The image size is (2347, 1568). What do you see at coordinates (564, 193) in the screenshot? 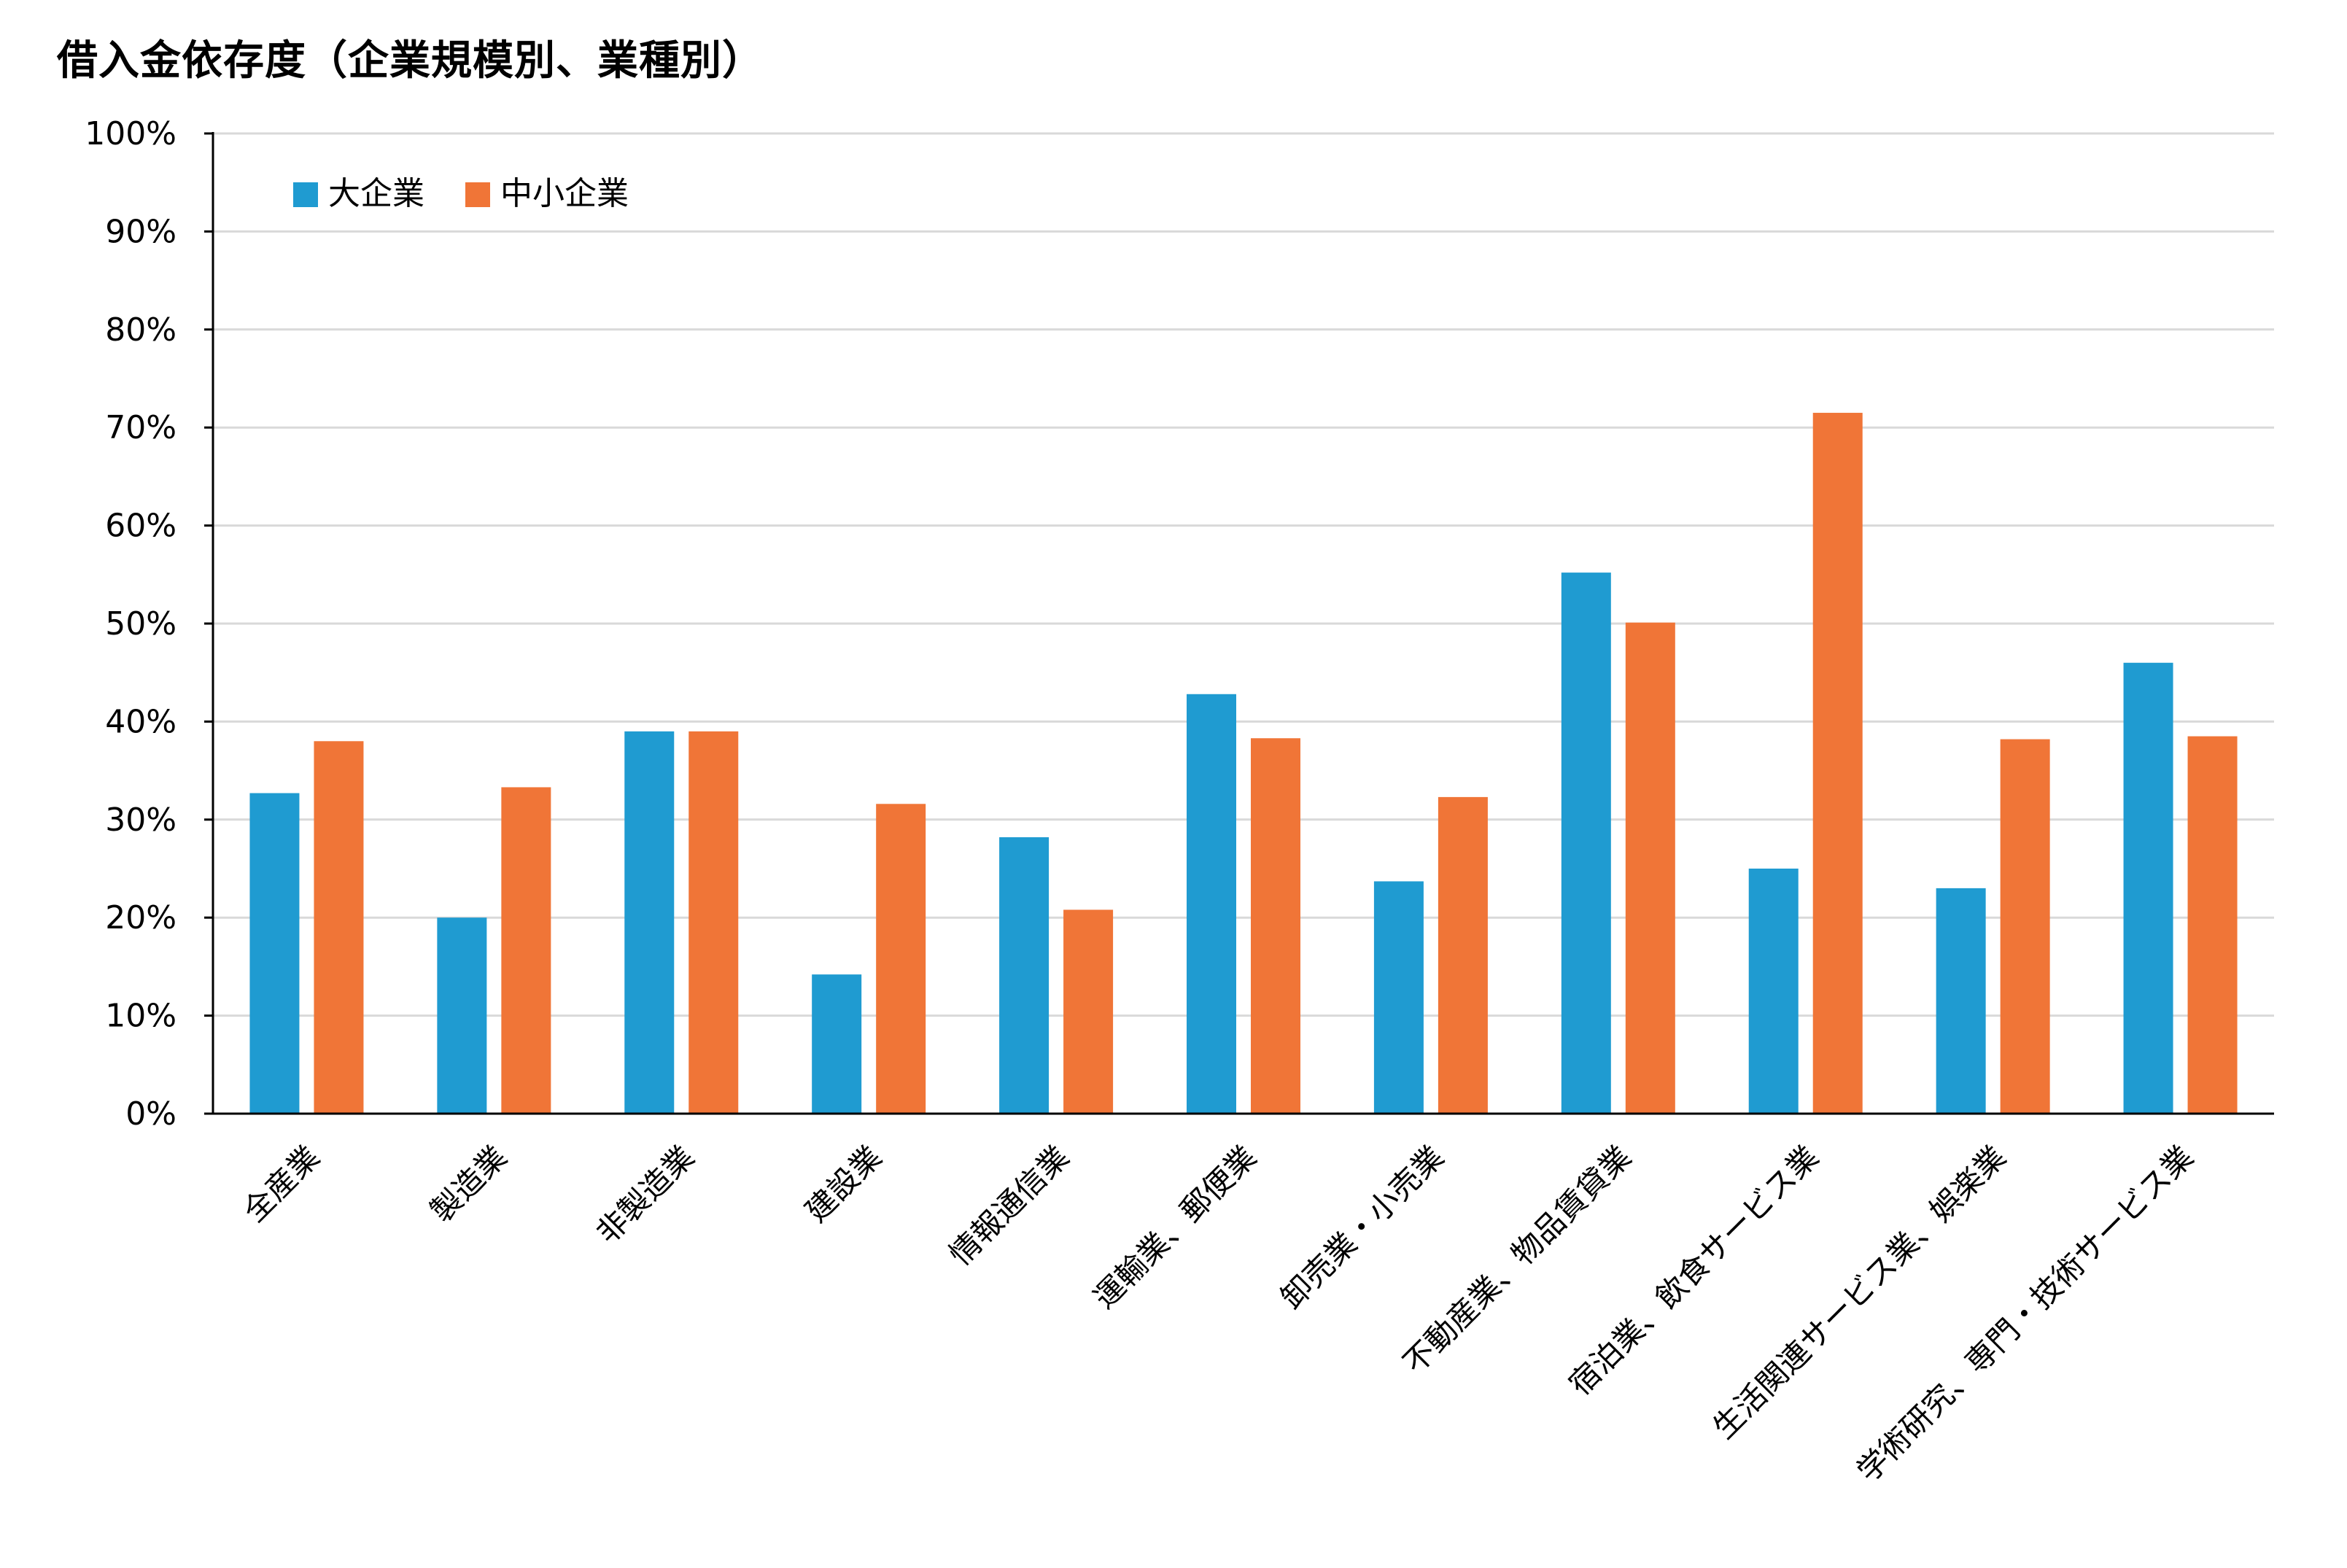
I see `legend-label: 中小企業` at bounding box center [564, 193].